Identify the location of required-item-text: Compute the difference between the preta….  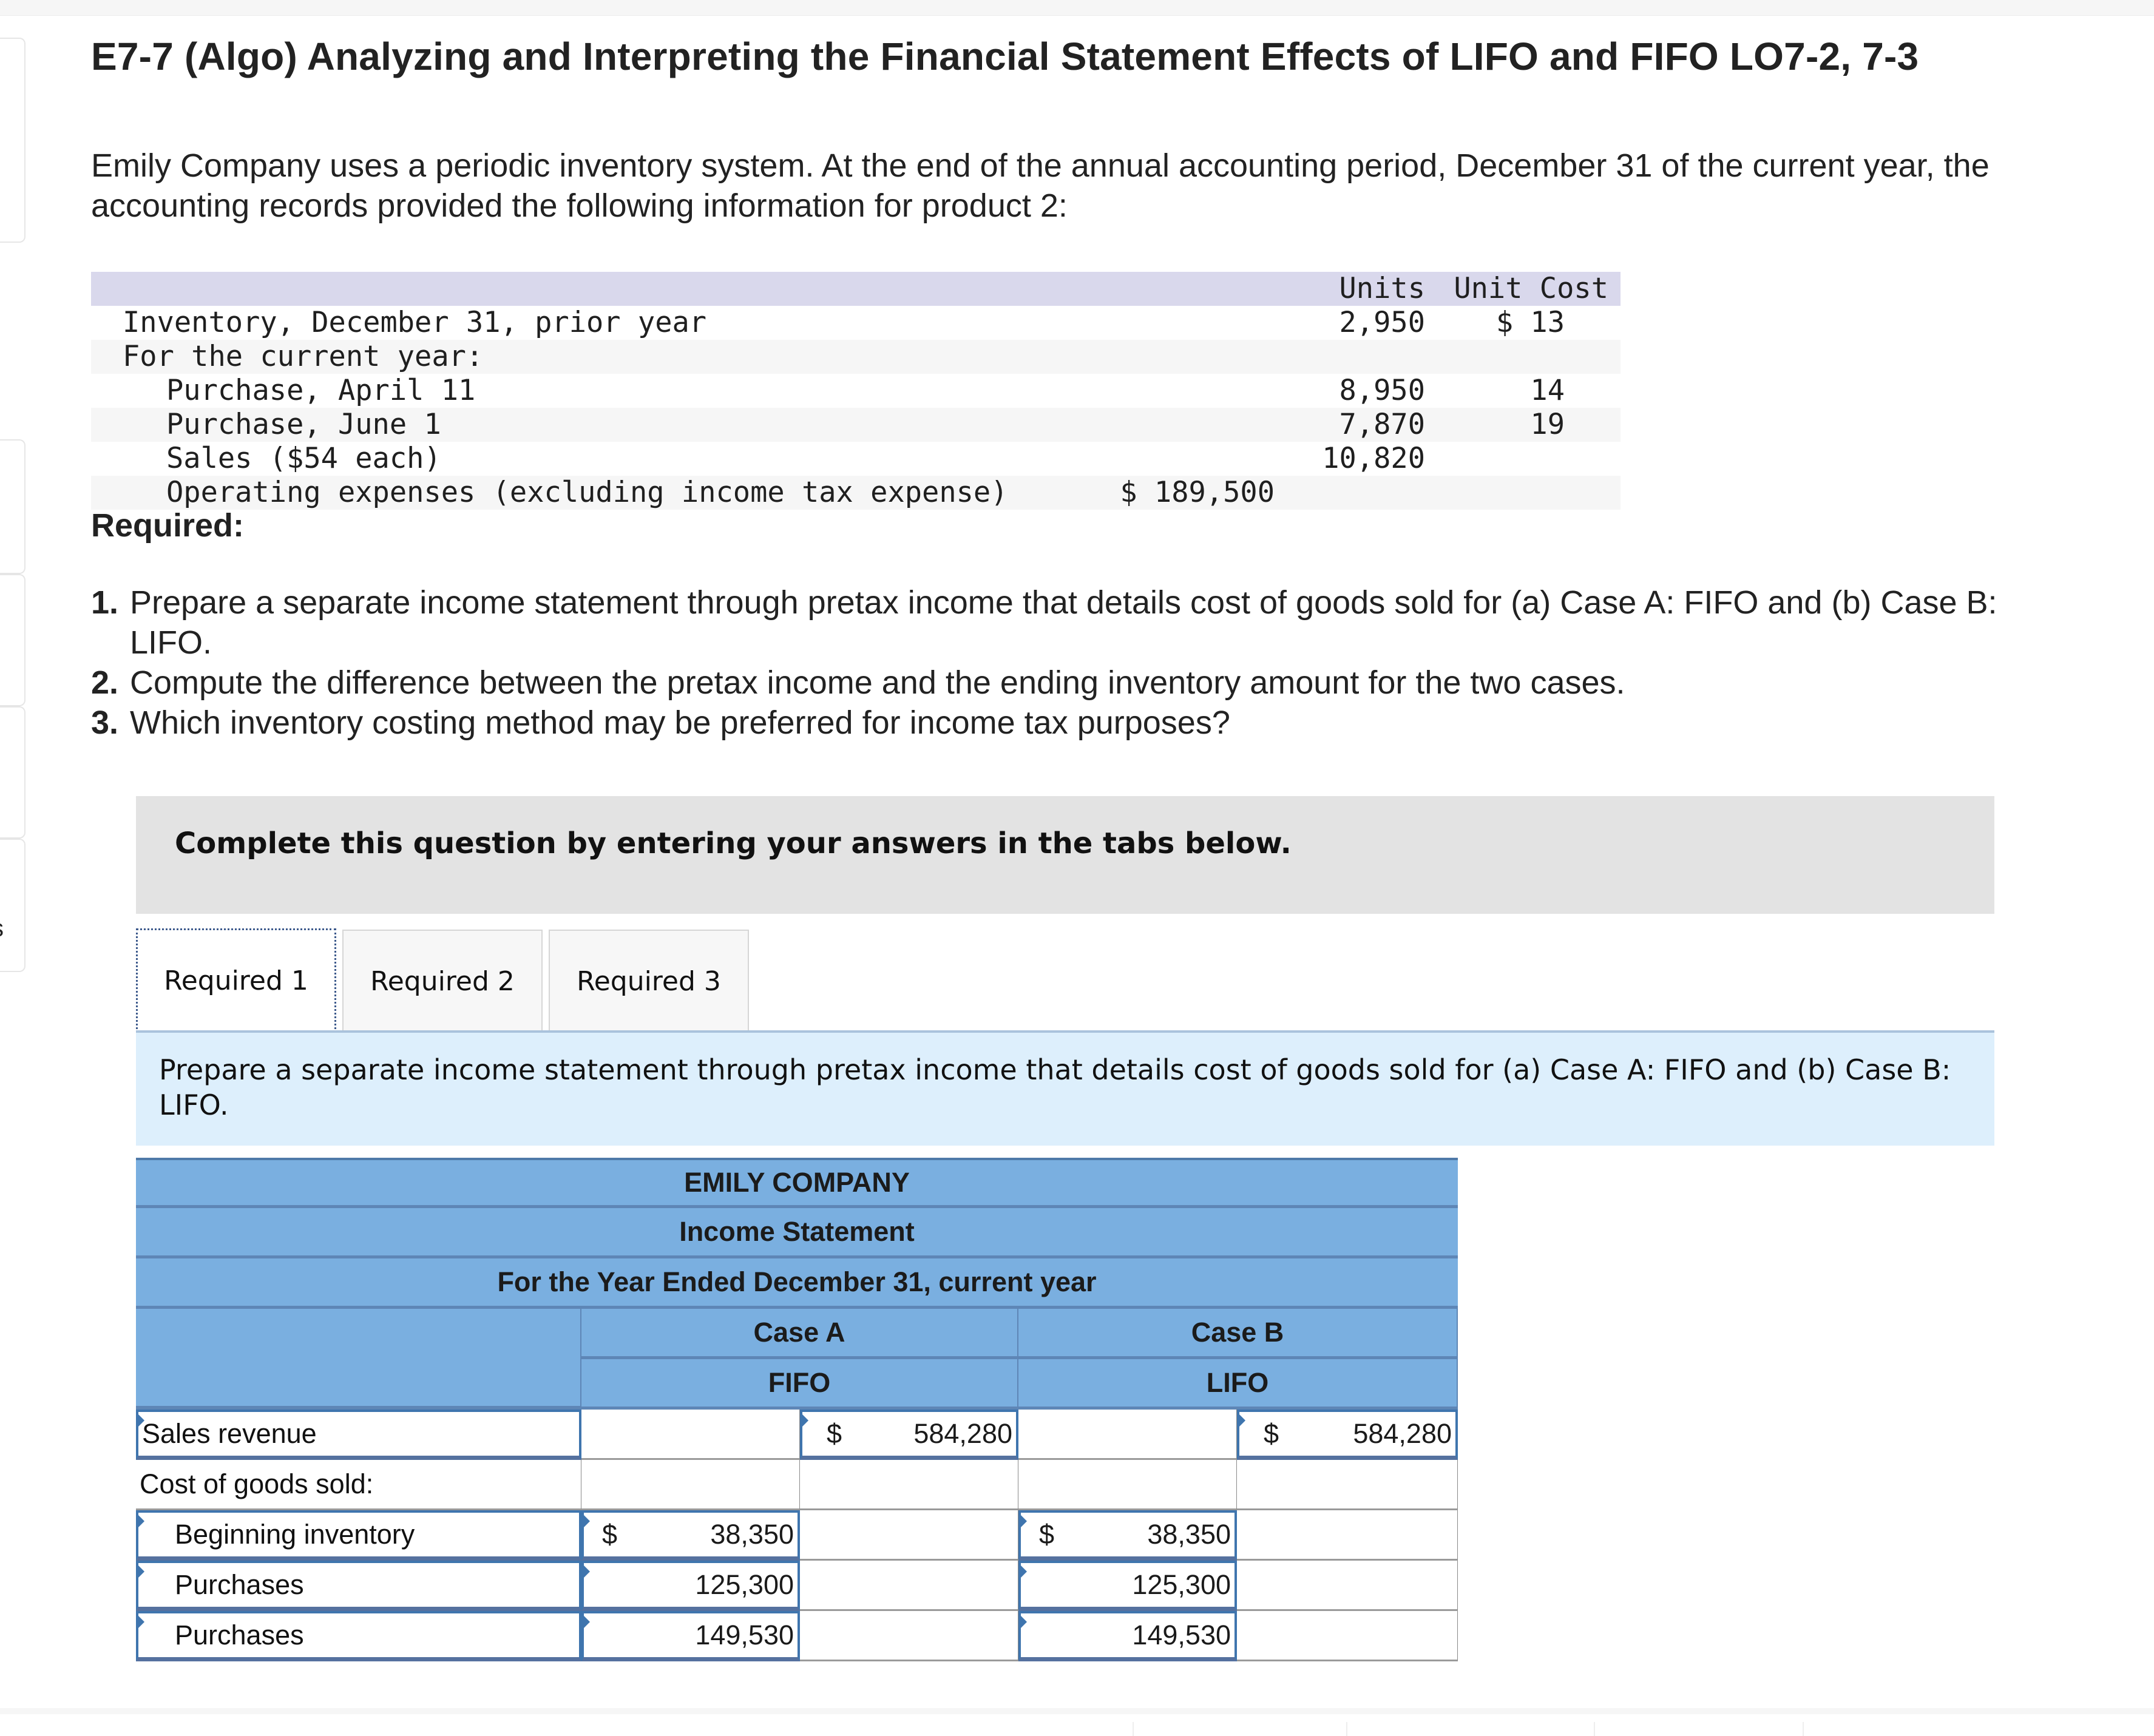
(878, 682).